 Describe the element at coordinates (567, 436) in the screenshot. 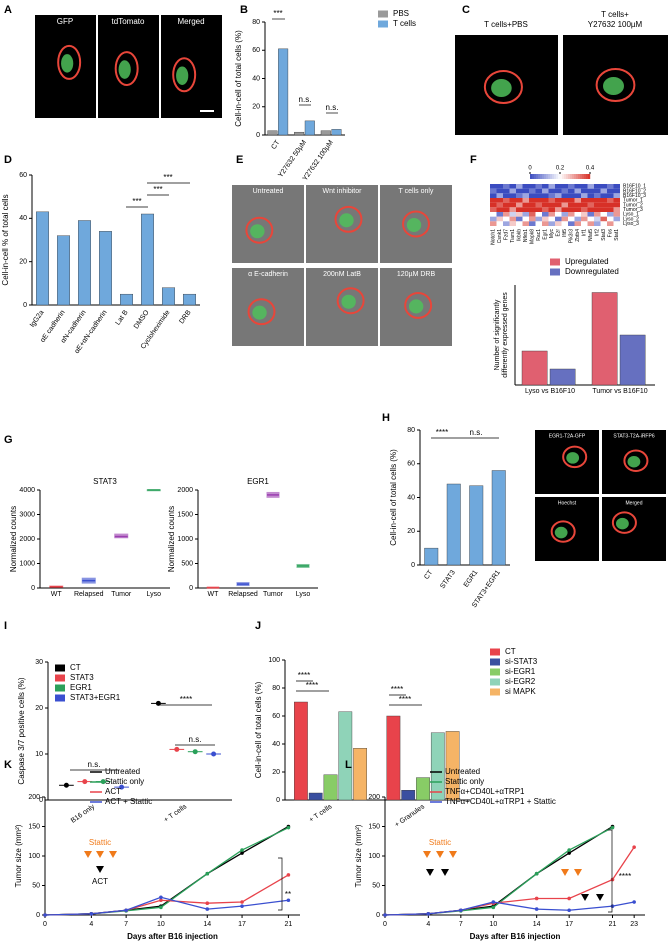

I see `image-label: EGR1-T2A-GFP` at that location.